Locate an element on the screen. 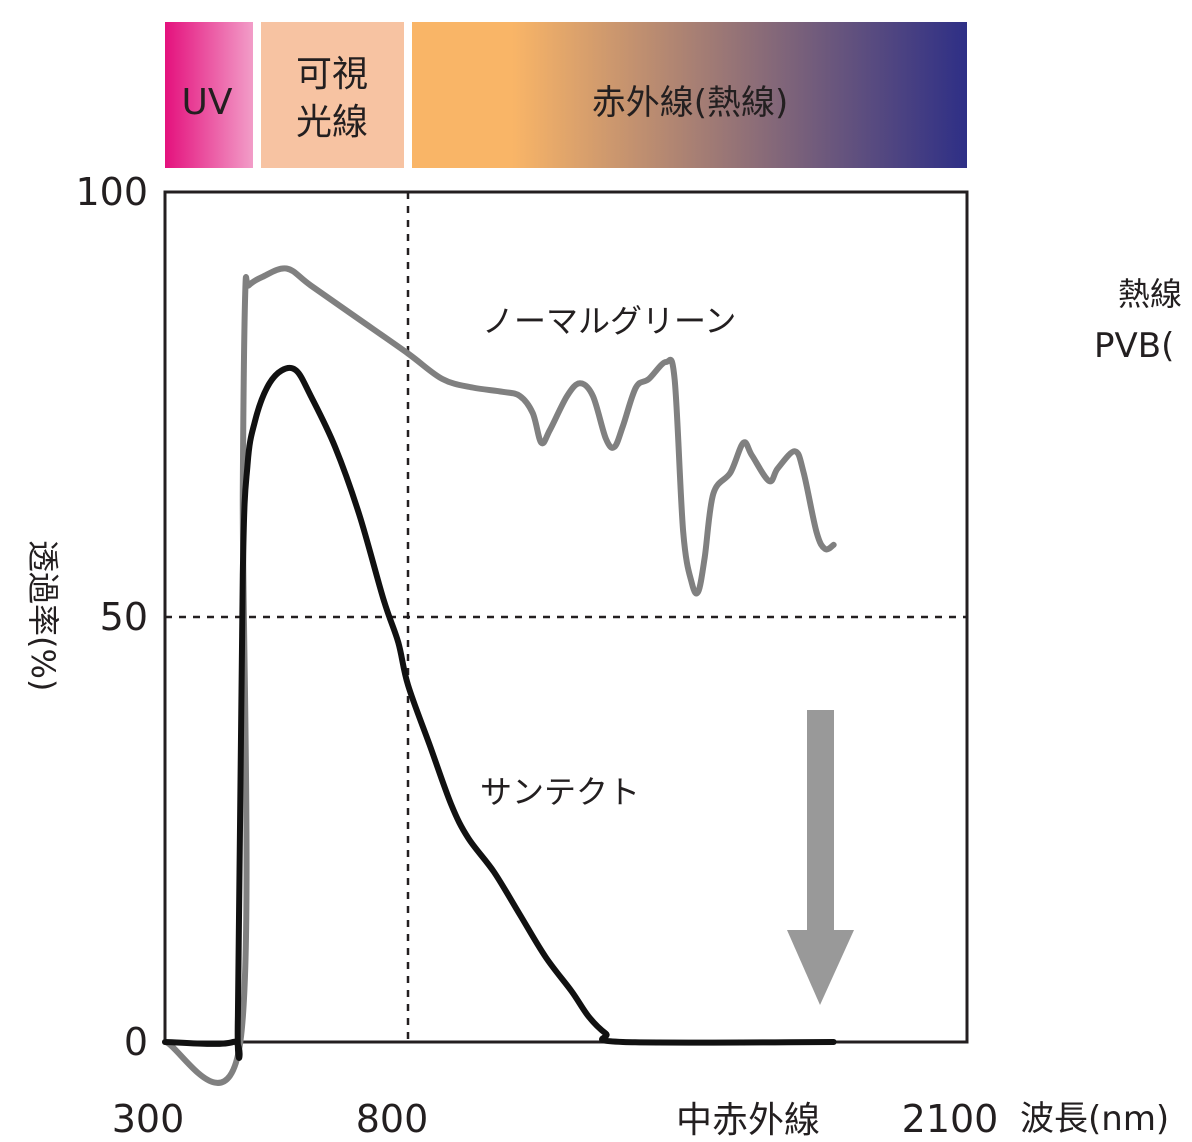 This screenshot has height=1142, width=1192. infrared-band-label: 赤外線(熱線) is located at coordinates (690, 103).